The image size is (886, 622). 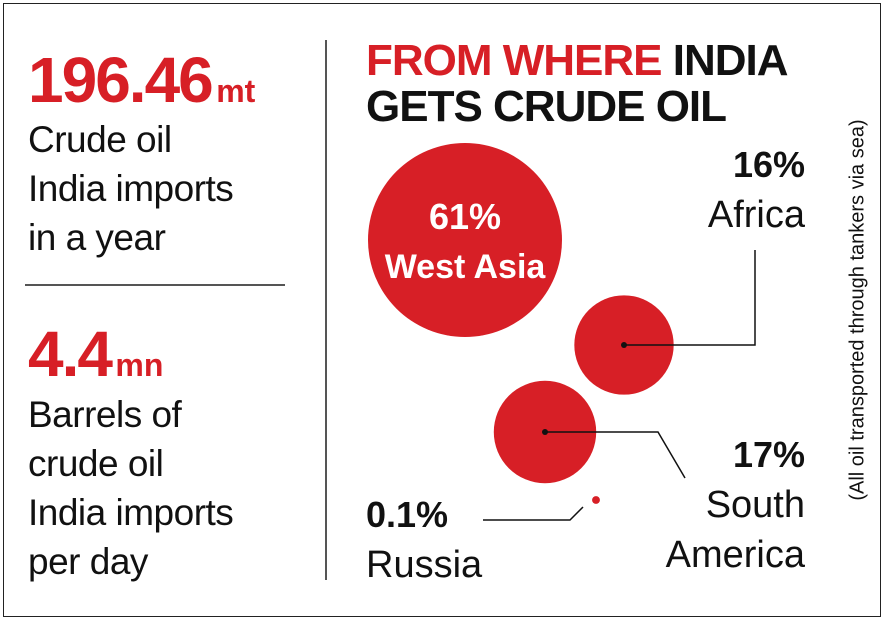 What do you see at coordinates (100, 139) in the screenshot?
I see `stat-line: Crude oil` at bounding box center [100, 139].